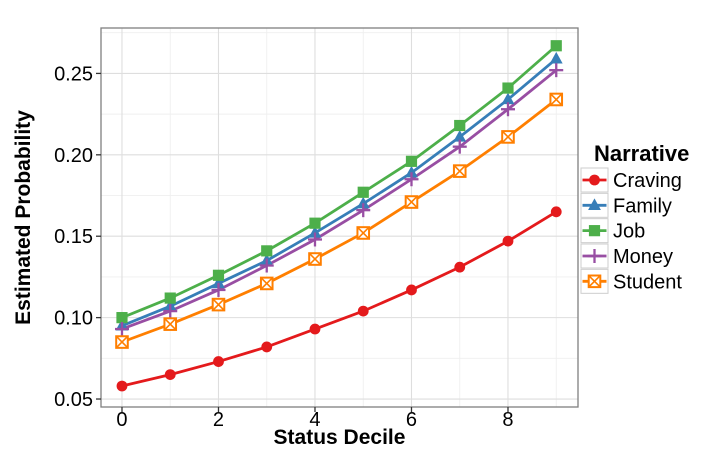  What do you see at coordinates (594, 281) in the screenshot?
I see `legend-key-marker-square-cross` at bounding box center [594, 281].